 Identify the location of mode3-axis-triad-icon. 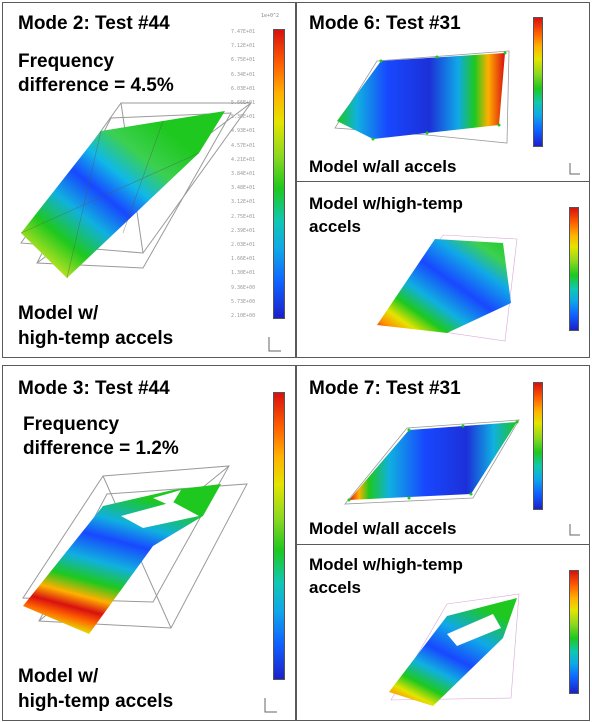
(270, 705).